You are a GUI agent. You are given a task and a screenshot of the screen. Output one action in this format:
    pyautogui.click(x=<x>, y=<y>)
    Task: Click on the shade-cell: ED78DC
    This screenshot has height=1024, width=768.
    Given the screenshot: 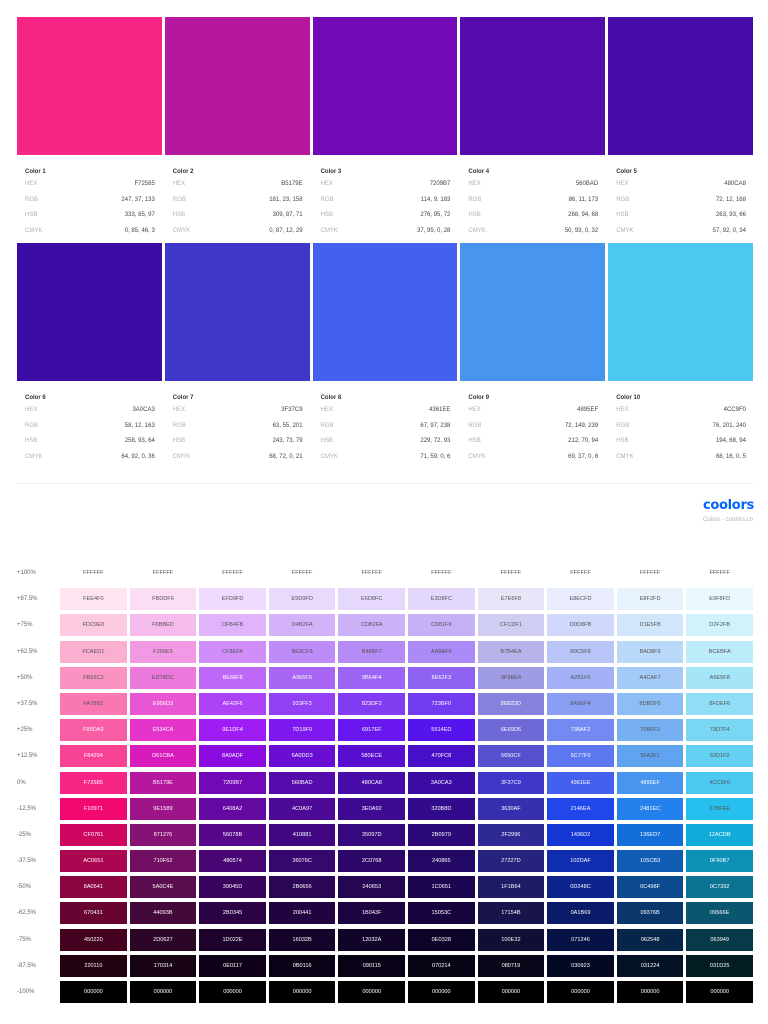 What is the action you would take?
    pyautogui.click(x=163, y=677)
    